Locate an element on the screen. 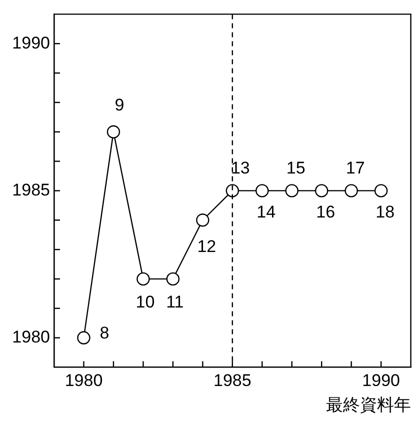 The height and width of the screenshot is (422, 418). annotation: 16 is located at coordinates (326, 212).